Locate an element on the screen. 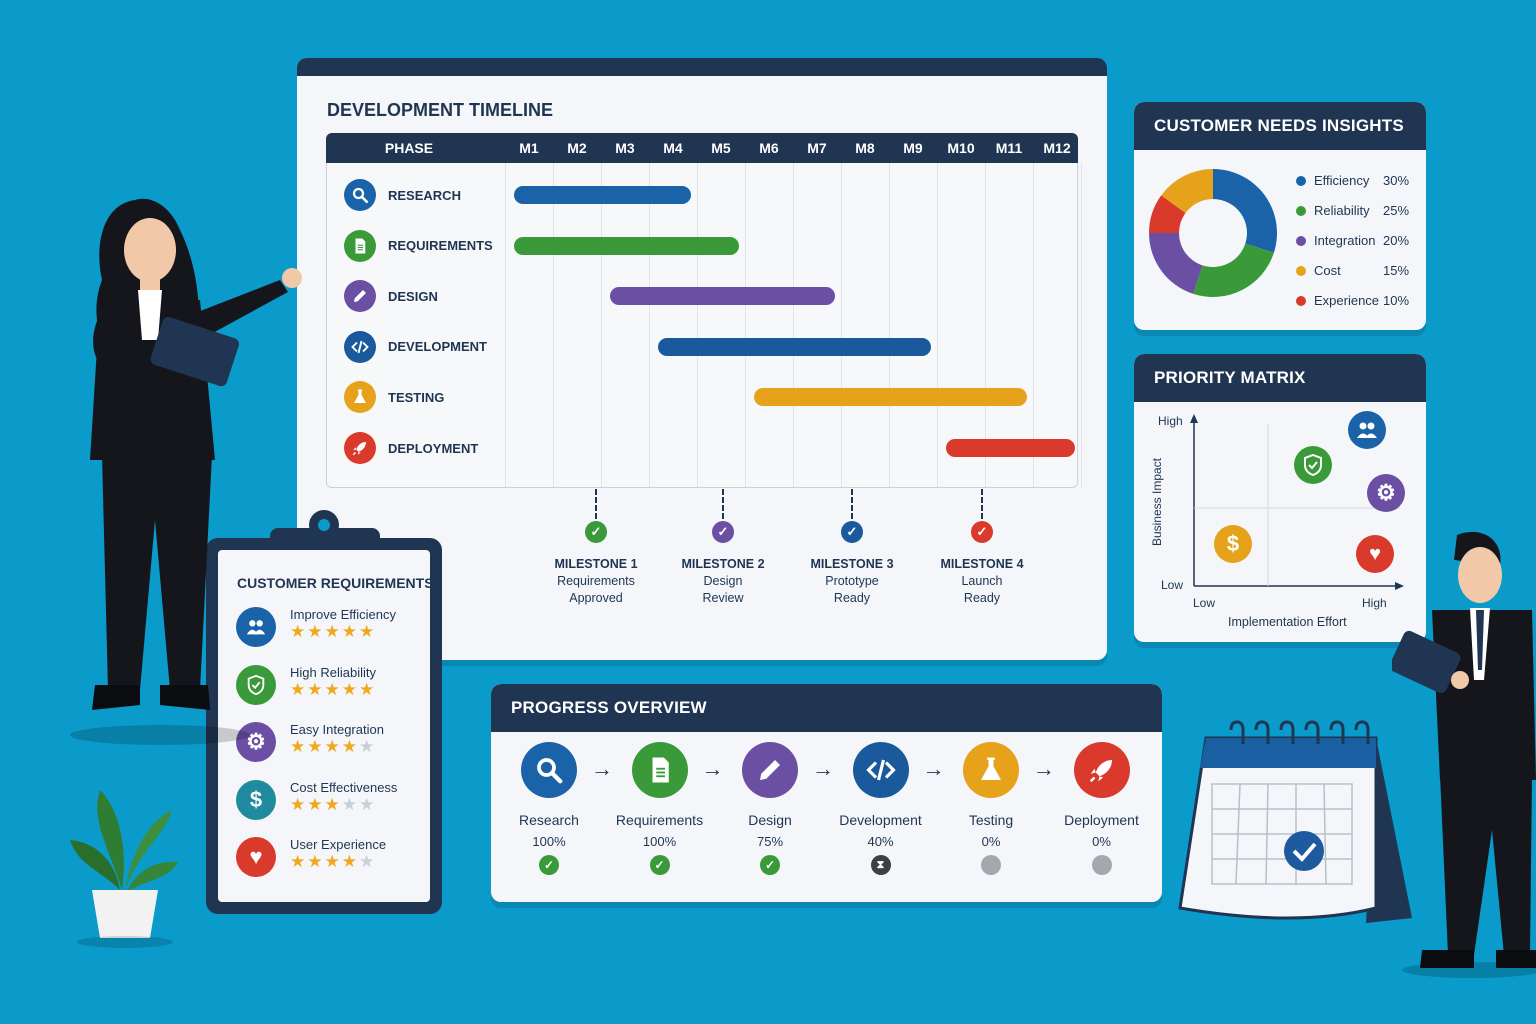  insights-card: CUSTOMER NEEDS INSIGHTS is located at coordinates (1280, 216).